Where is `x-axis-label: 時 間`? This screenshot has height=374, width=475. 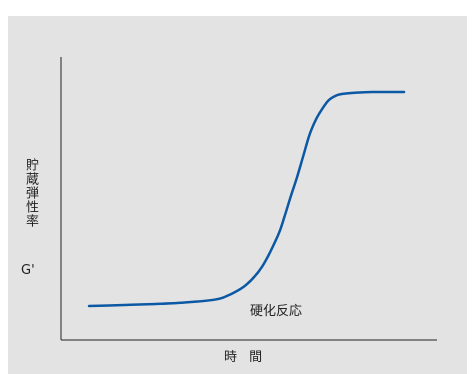
x-axis-label: 時 間 is located at coordinates (245, 357).